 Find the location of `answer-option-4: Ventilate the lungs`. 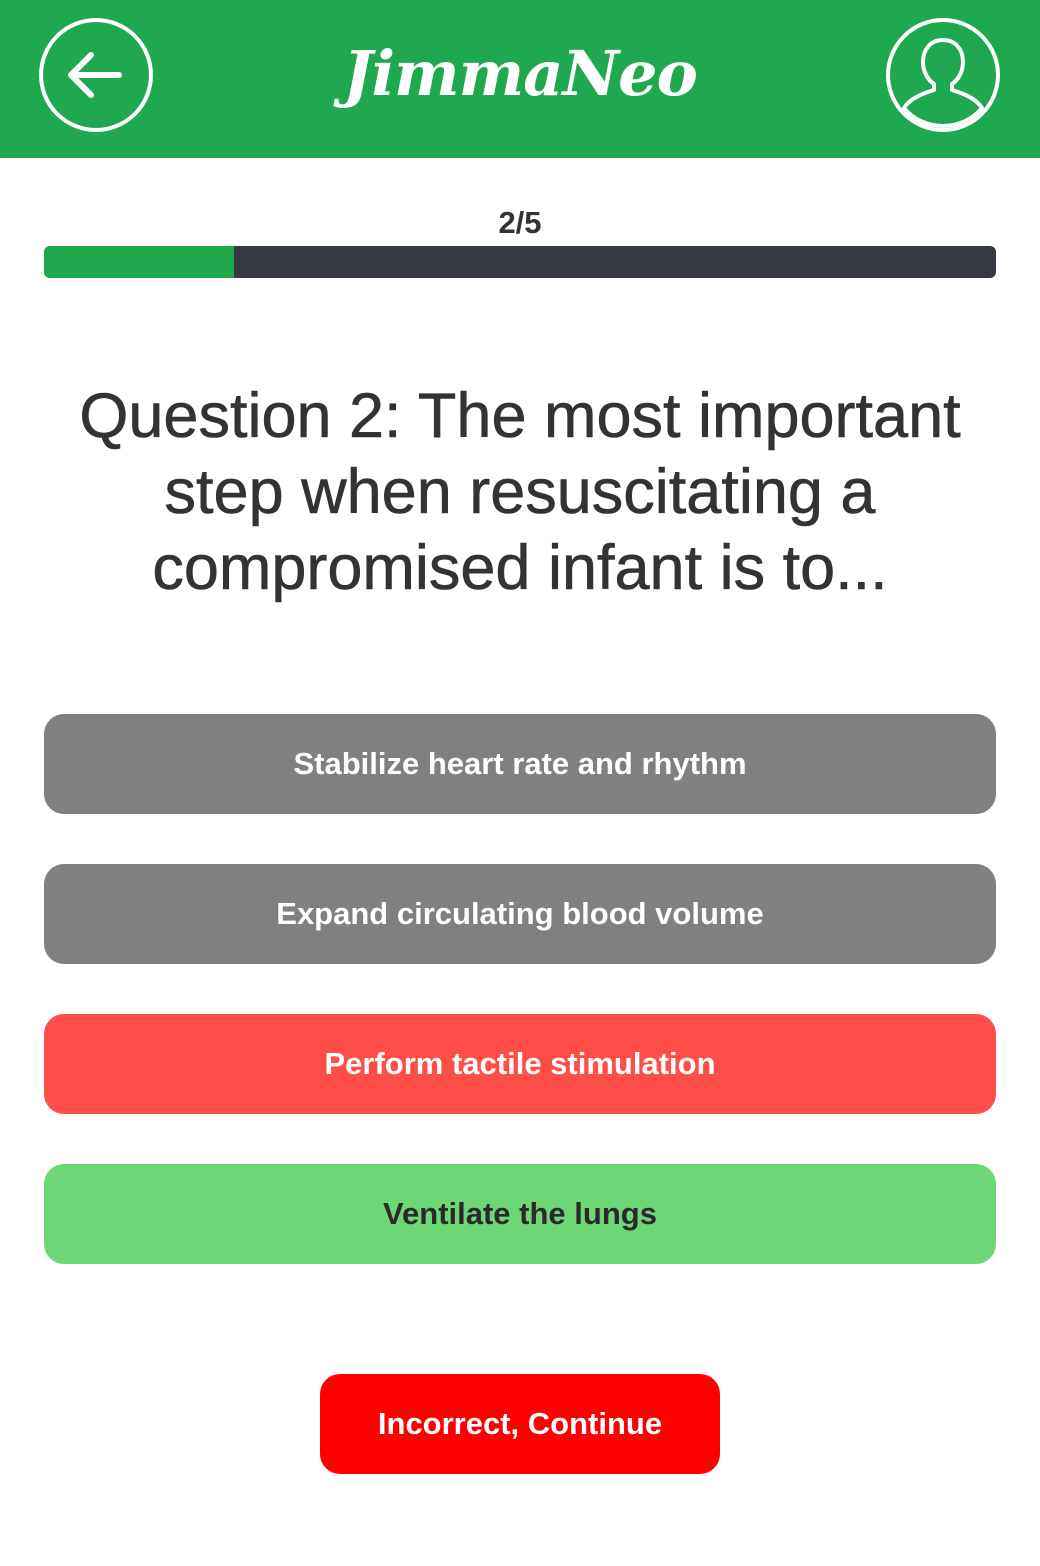

answer-option-4: Ventilate the lungs is located at coordinates (520, 1214).